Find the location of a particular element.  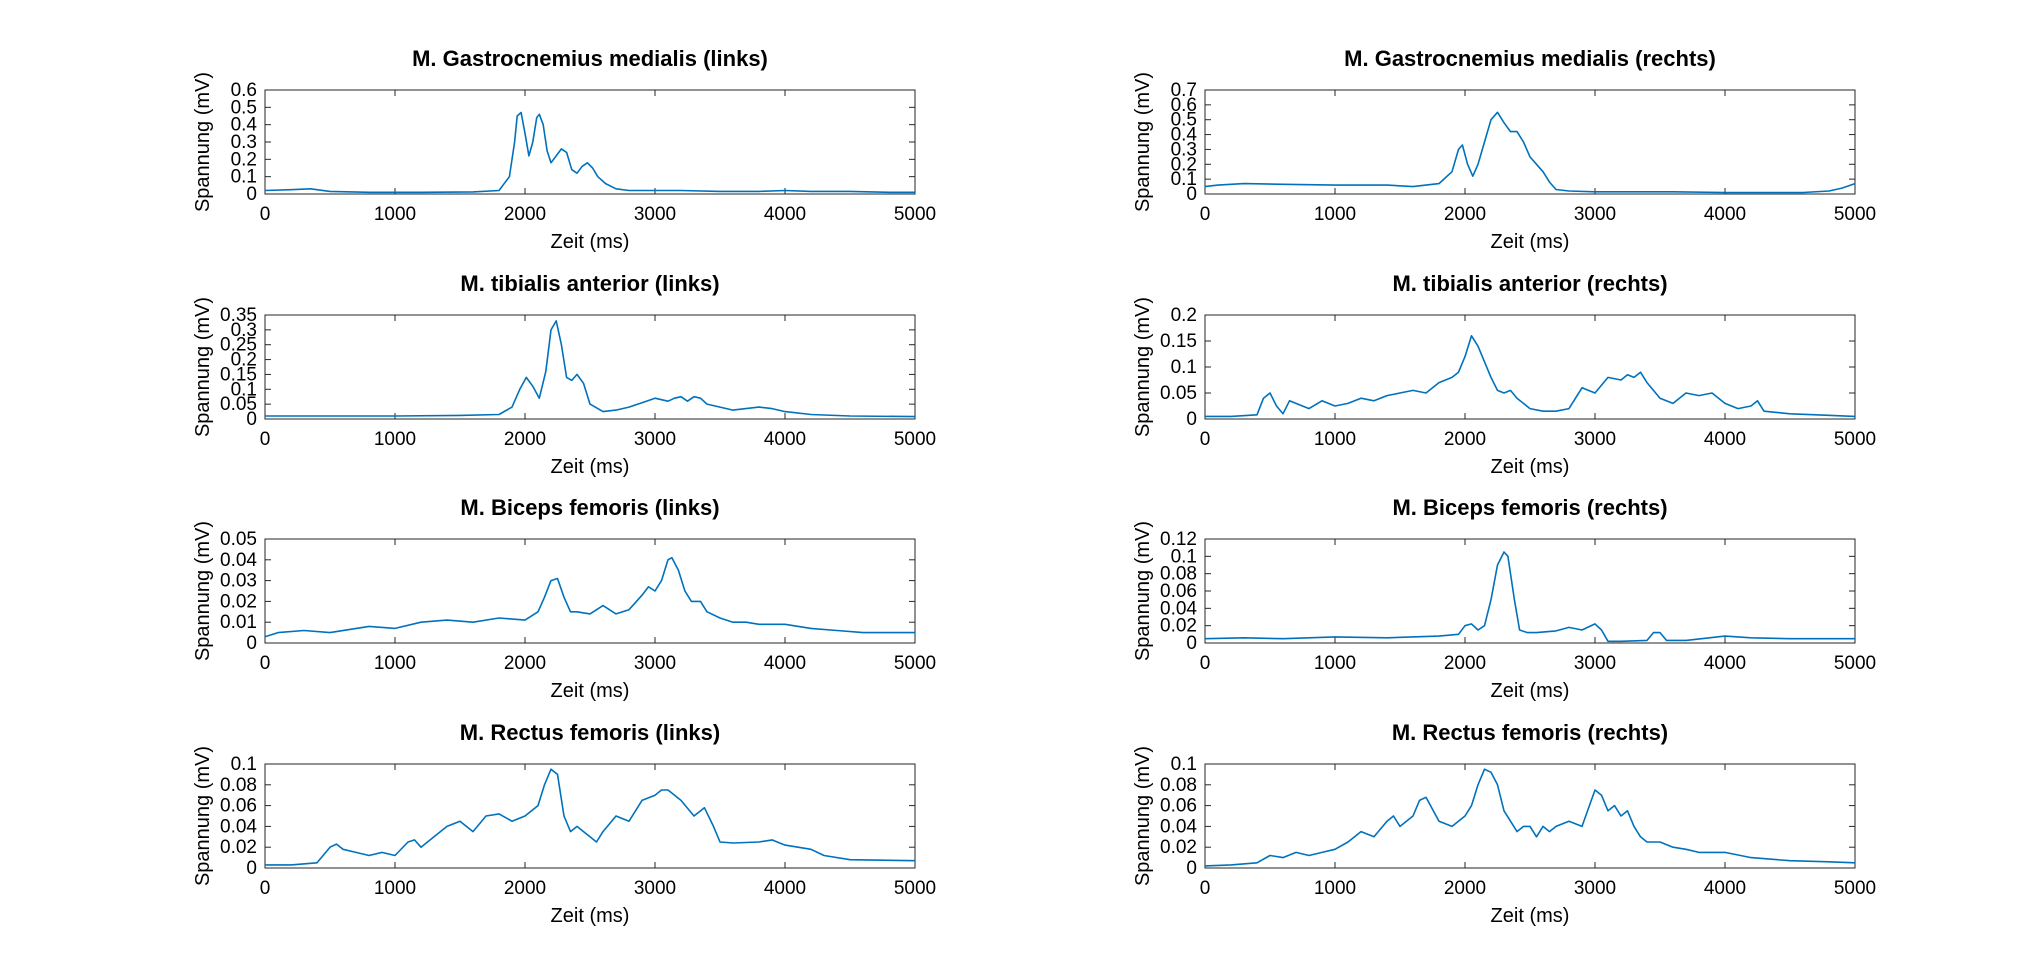

chart-title: M. Rectus femoris (links) is located at coordinates (590, 732).